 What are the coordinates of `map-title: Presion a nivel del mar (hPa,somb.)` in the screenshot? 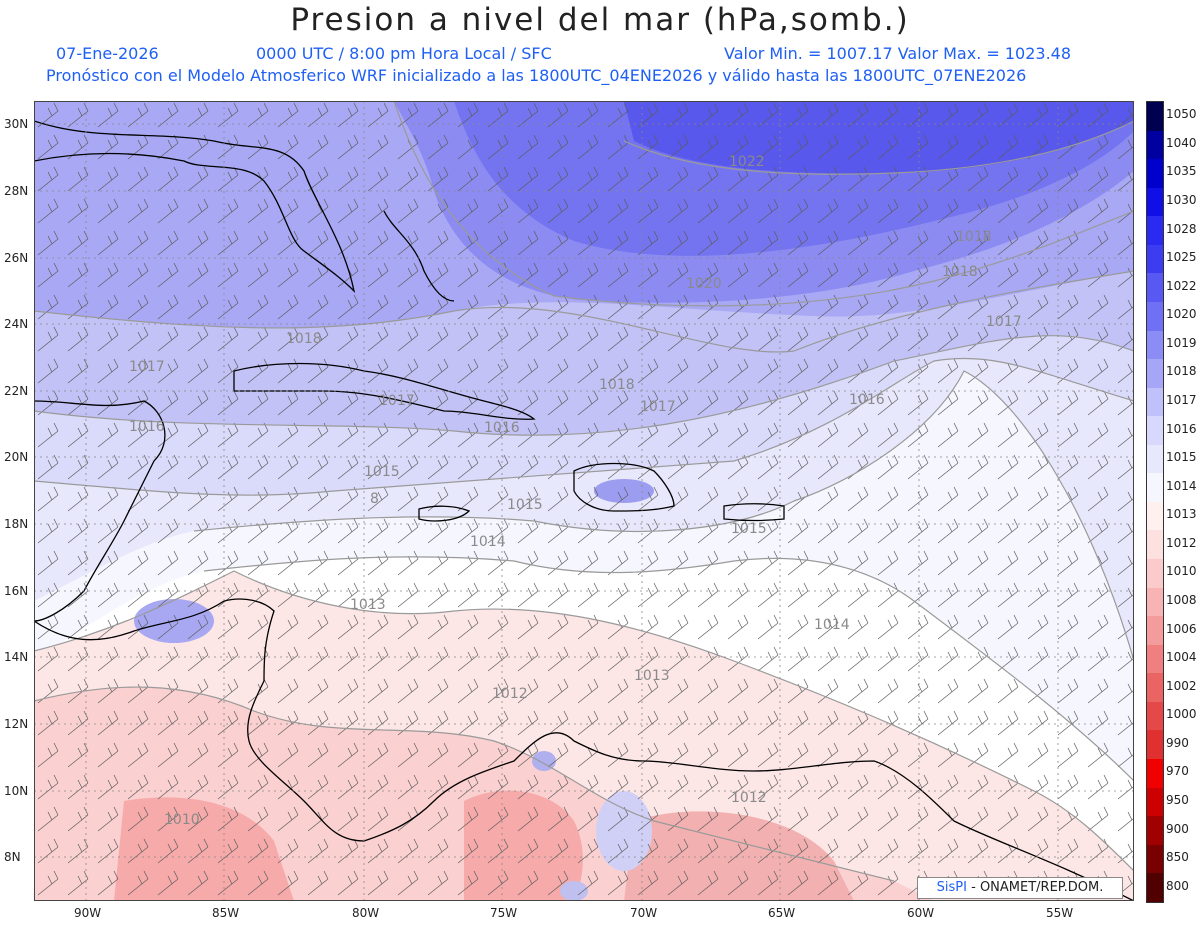 It's located at (600, 20).